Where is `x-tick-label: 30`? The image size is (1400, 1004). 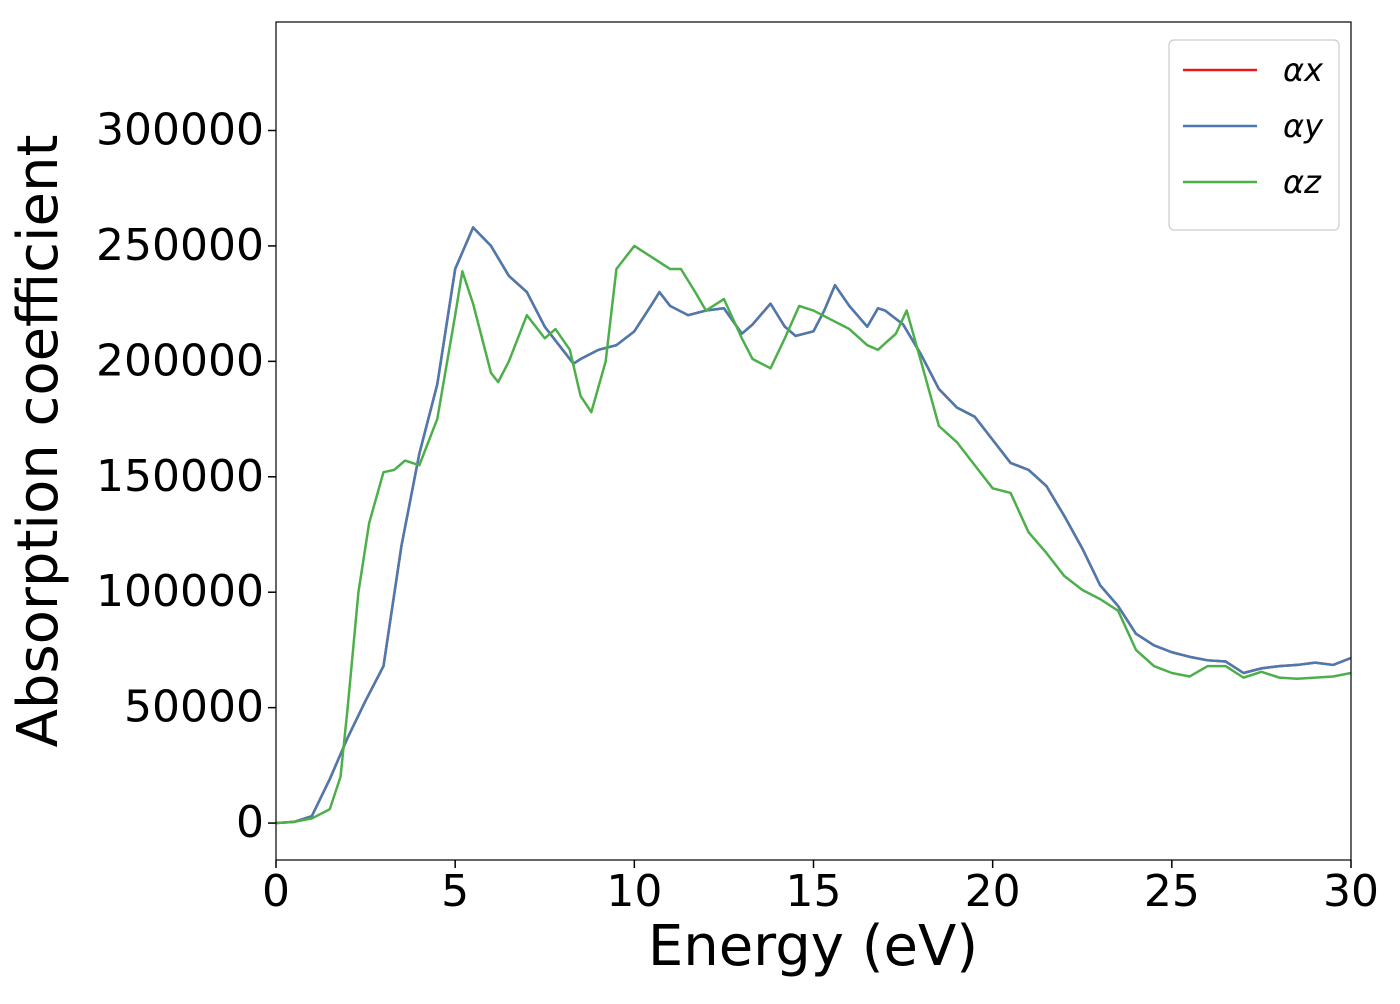
x-tick-label: 30 is located at coordinates (1351, 891).